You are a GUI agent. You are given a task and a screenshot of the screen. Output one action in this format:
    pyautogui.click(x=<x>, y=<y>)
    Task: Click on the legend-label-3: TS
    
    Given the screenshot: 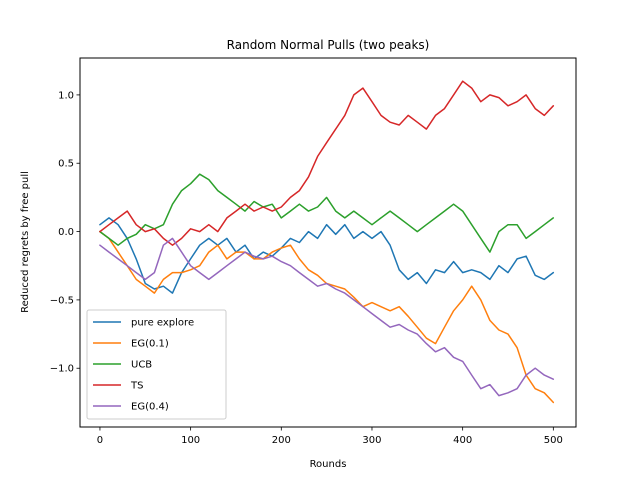 What is the action you would take?
    pyautogui.click(x=136, y=386)
    